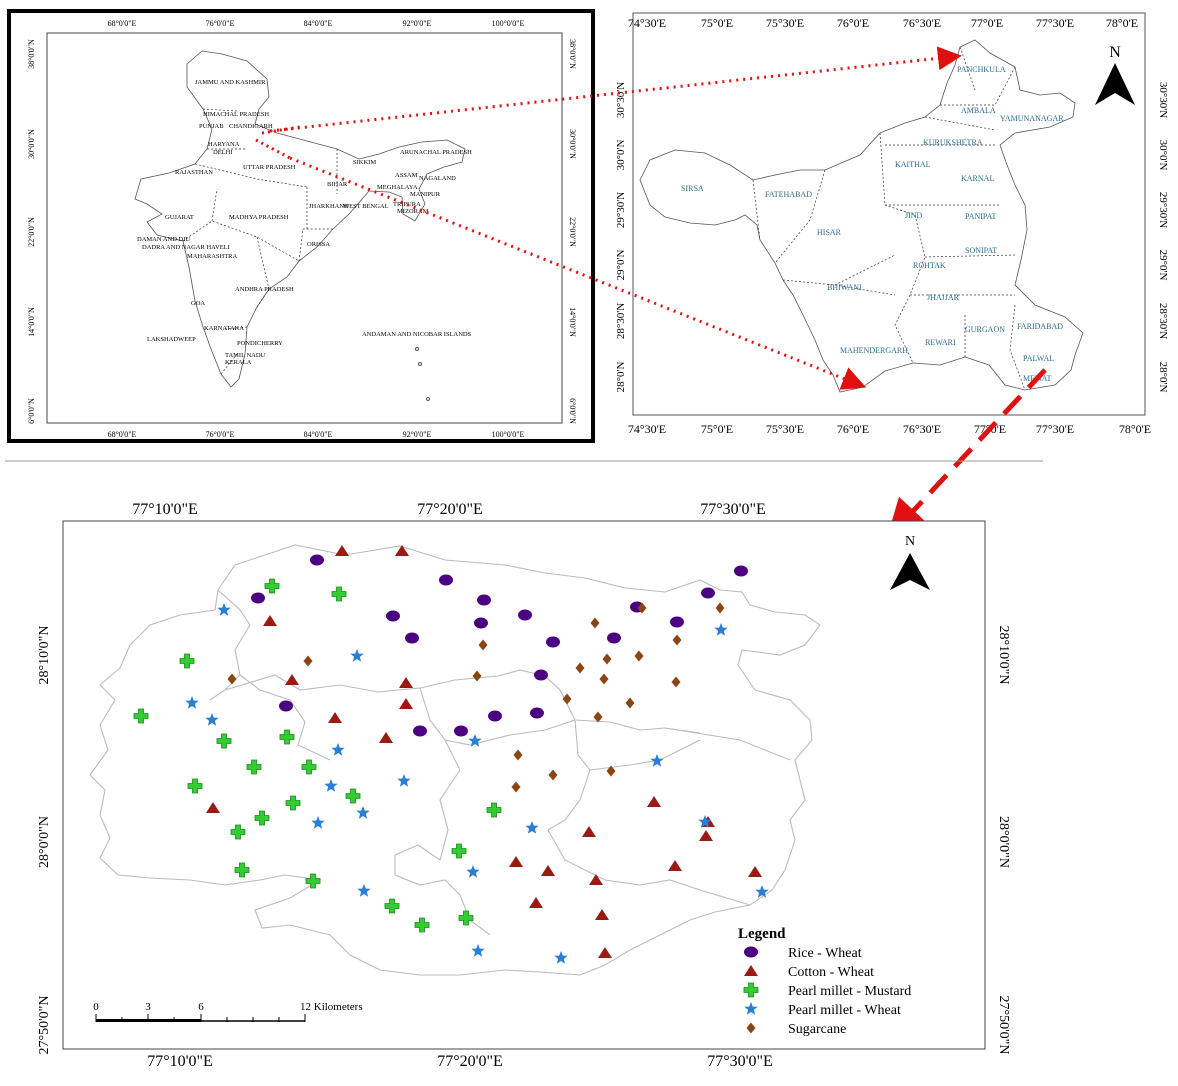 This screenshot has height=1086, width=1178. I want to click on haryana-lat-right-4: 29°0'N, so click(1163, 265).